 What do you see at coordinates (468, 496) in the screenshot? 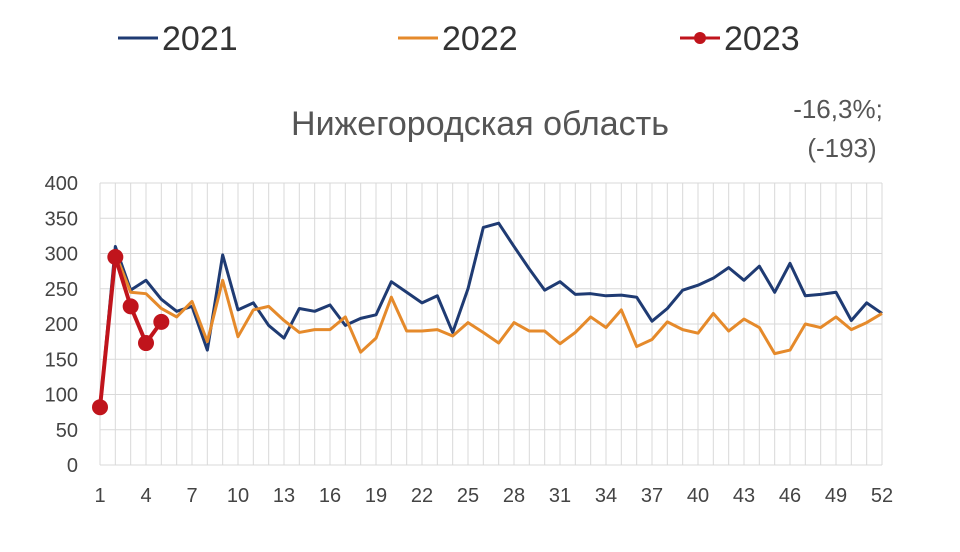
I see `x-tick-label: 25` at bounding box center [468, 496].